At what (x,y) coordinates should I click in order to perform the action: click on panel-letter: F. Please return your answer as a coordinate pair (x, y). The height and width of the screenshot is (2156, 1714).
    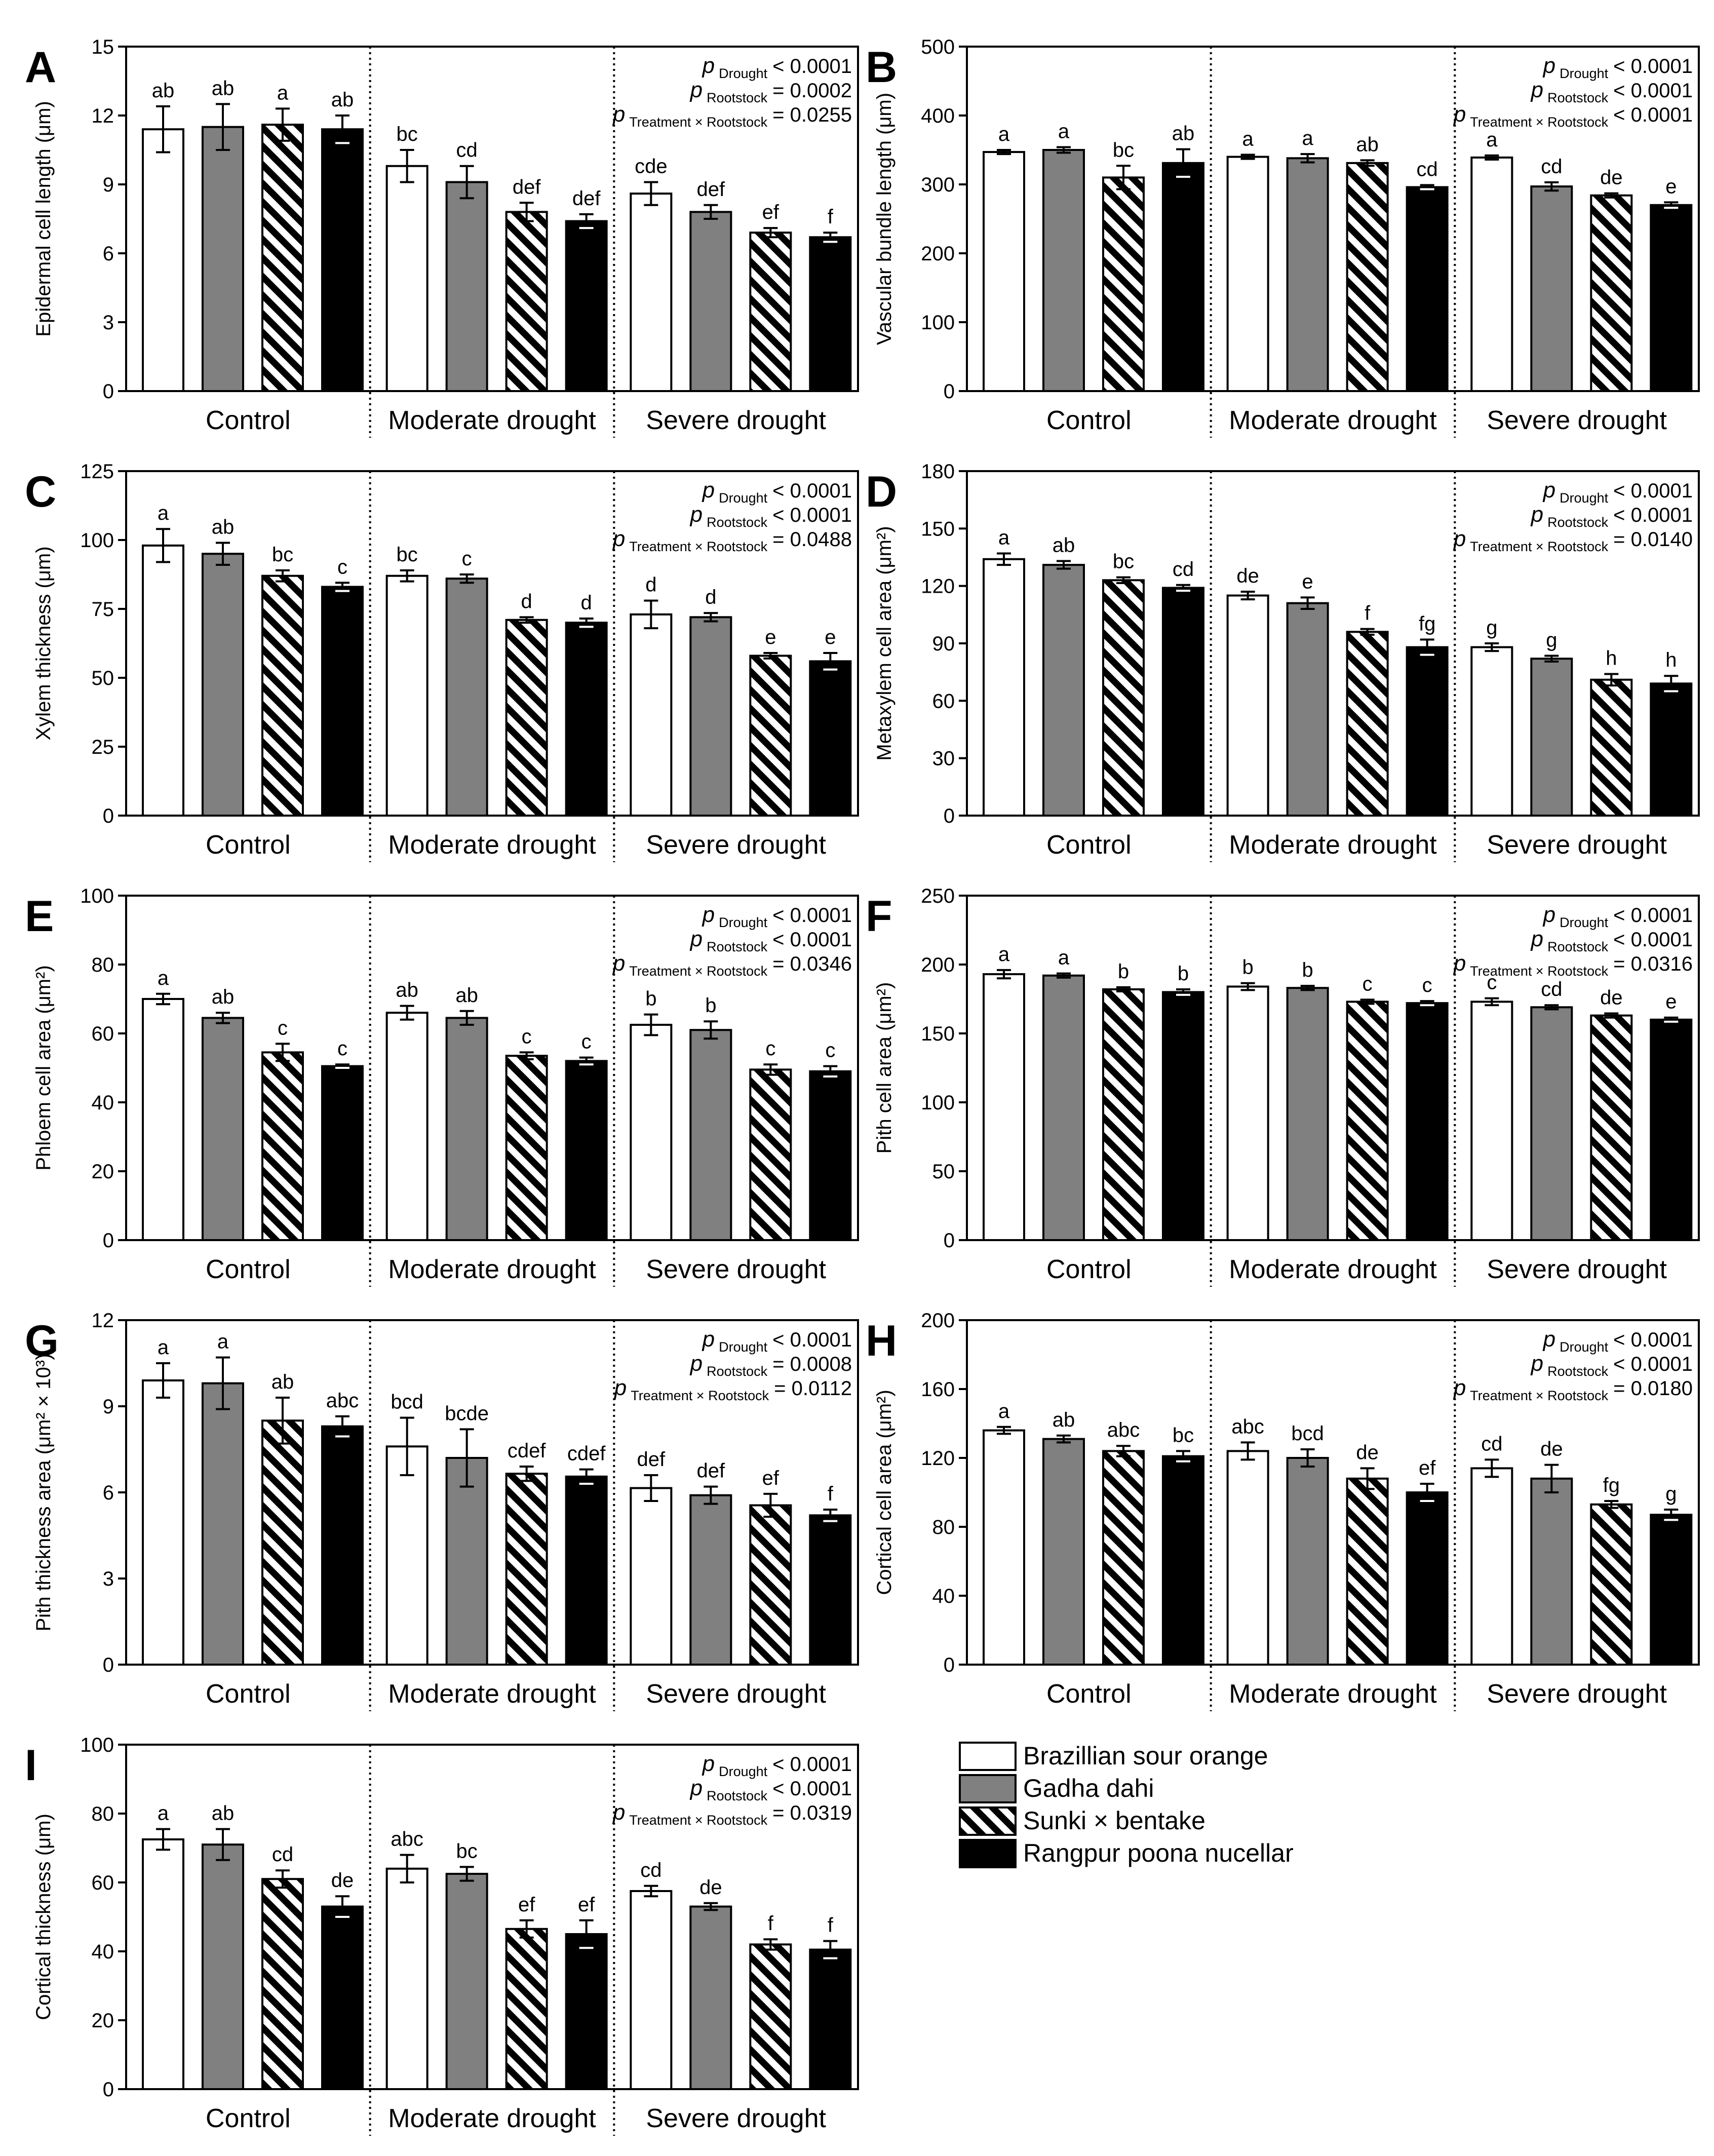
    Looking at the image, I should click on (879, 916).